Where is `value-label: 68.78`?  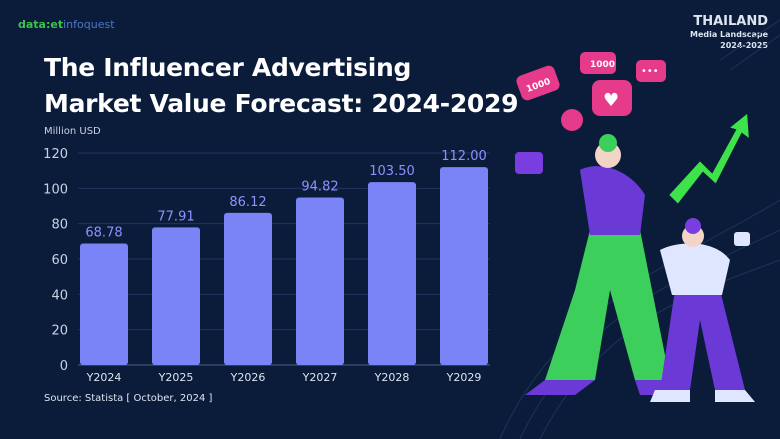
value-label: 68.78 is located at coordinates (103, 232).